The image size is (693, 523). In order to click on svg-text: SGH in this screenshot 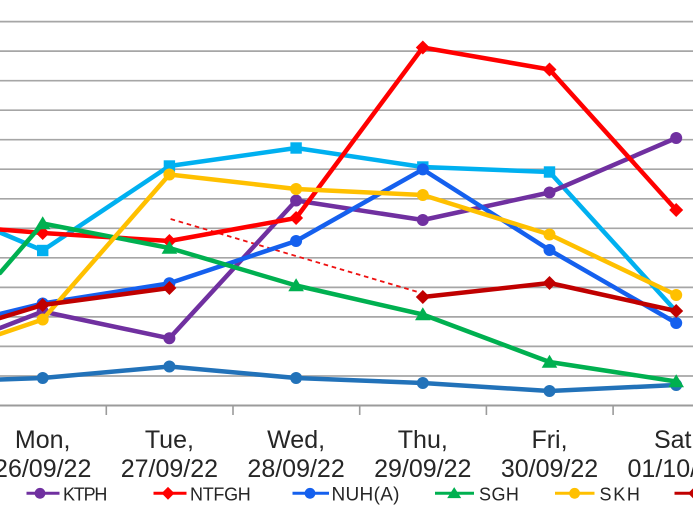, I will do `click(499, 494)`.